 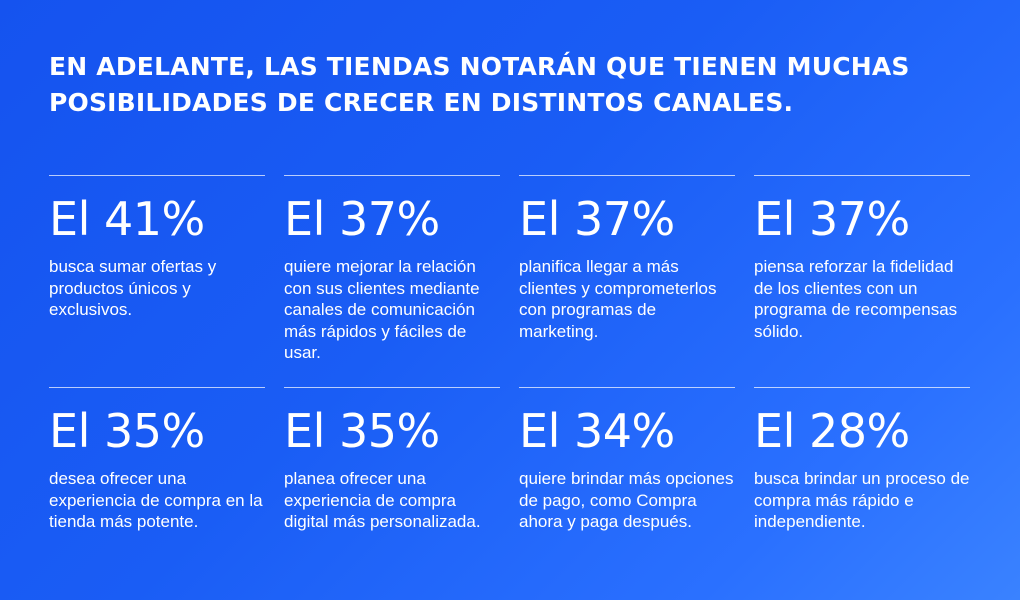 I want to click on stat-value: El 34%, so click(x=597, y=431).